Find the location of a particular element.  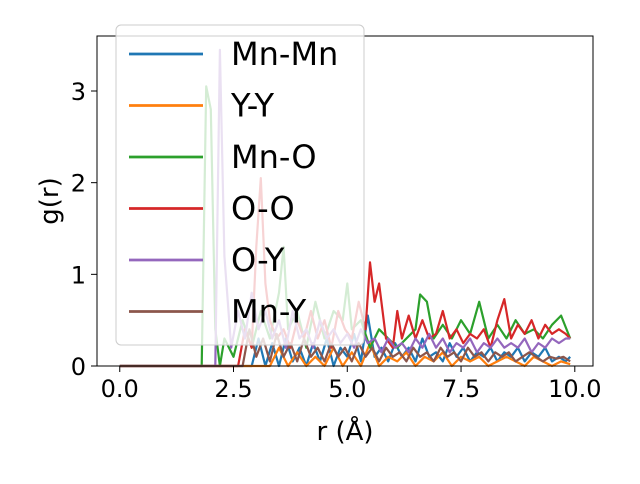

y-axis-label: g(r) is located at coordinates (50, 200).